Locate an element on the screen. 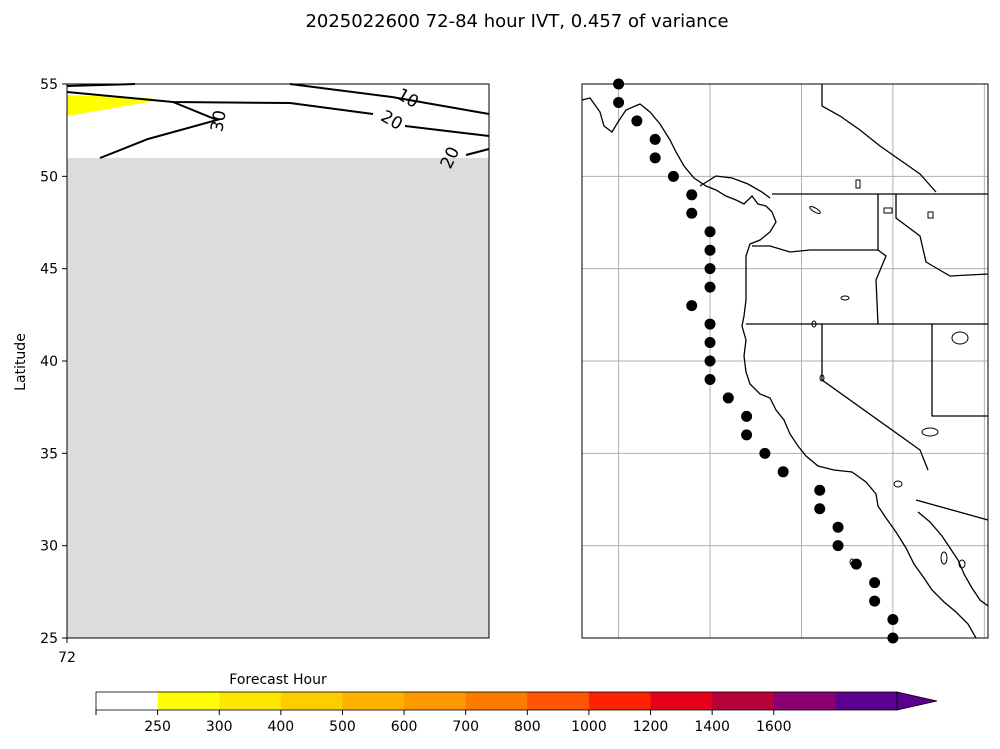  border-wa-or is located at coordinates (815, 249).